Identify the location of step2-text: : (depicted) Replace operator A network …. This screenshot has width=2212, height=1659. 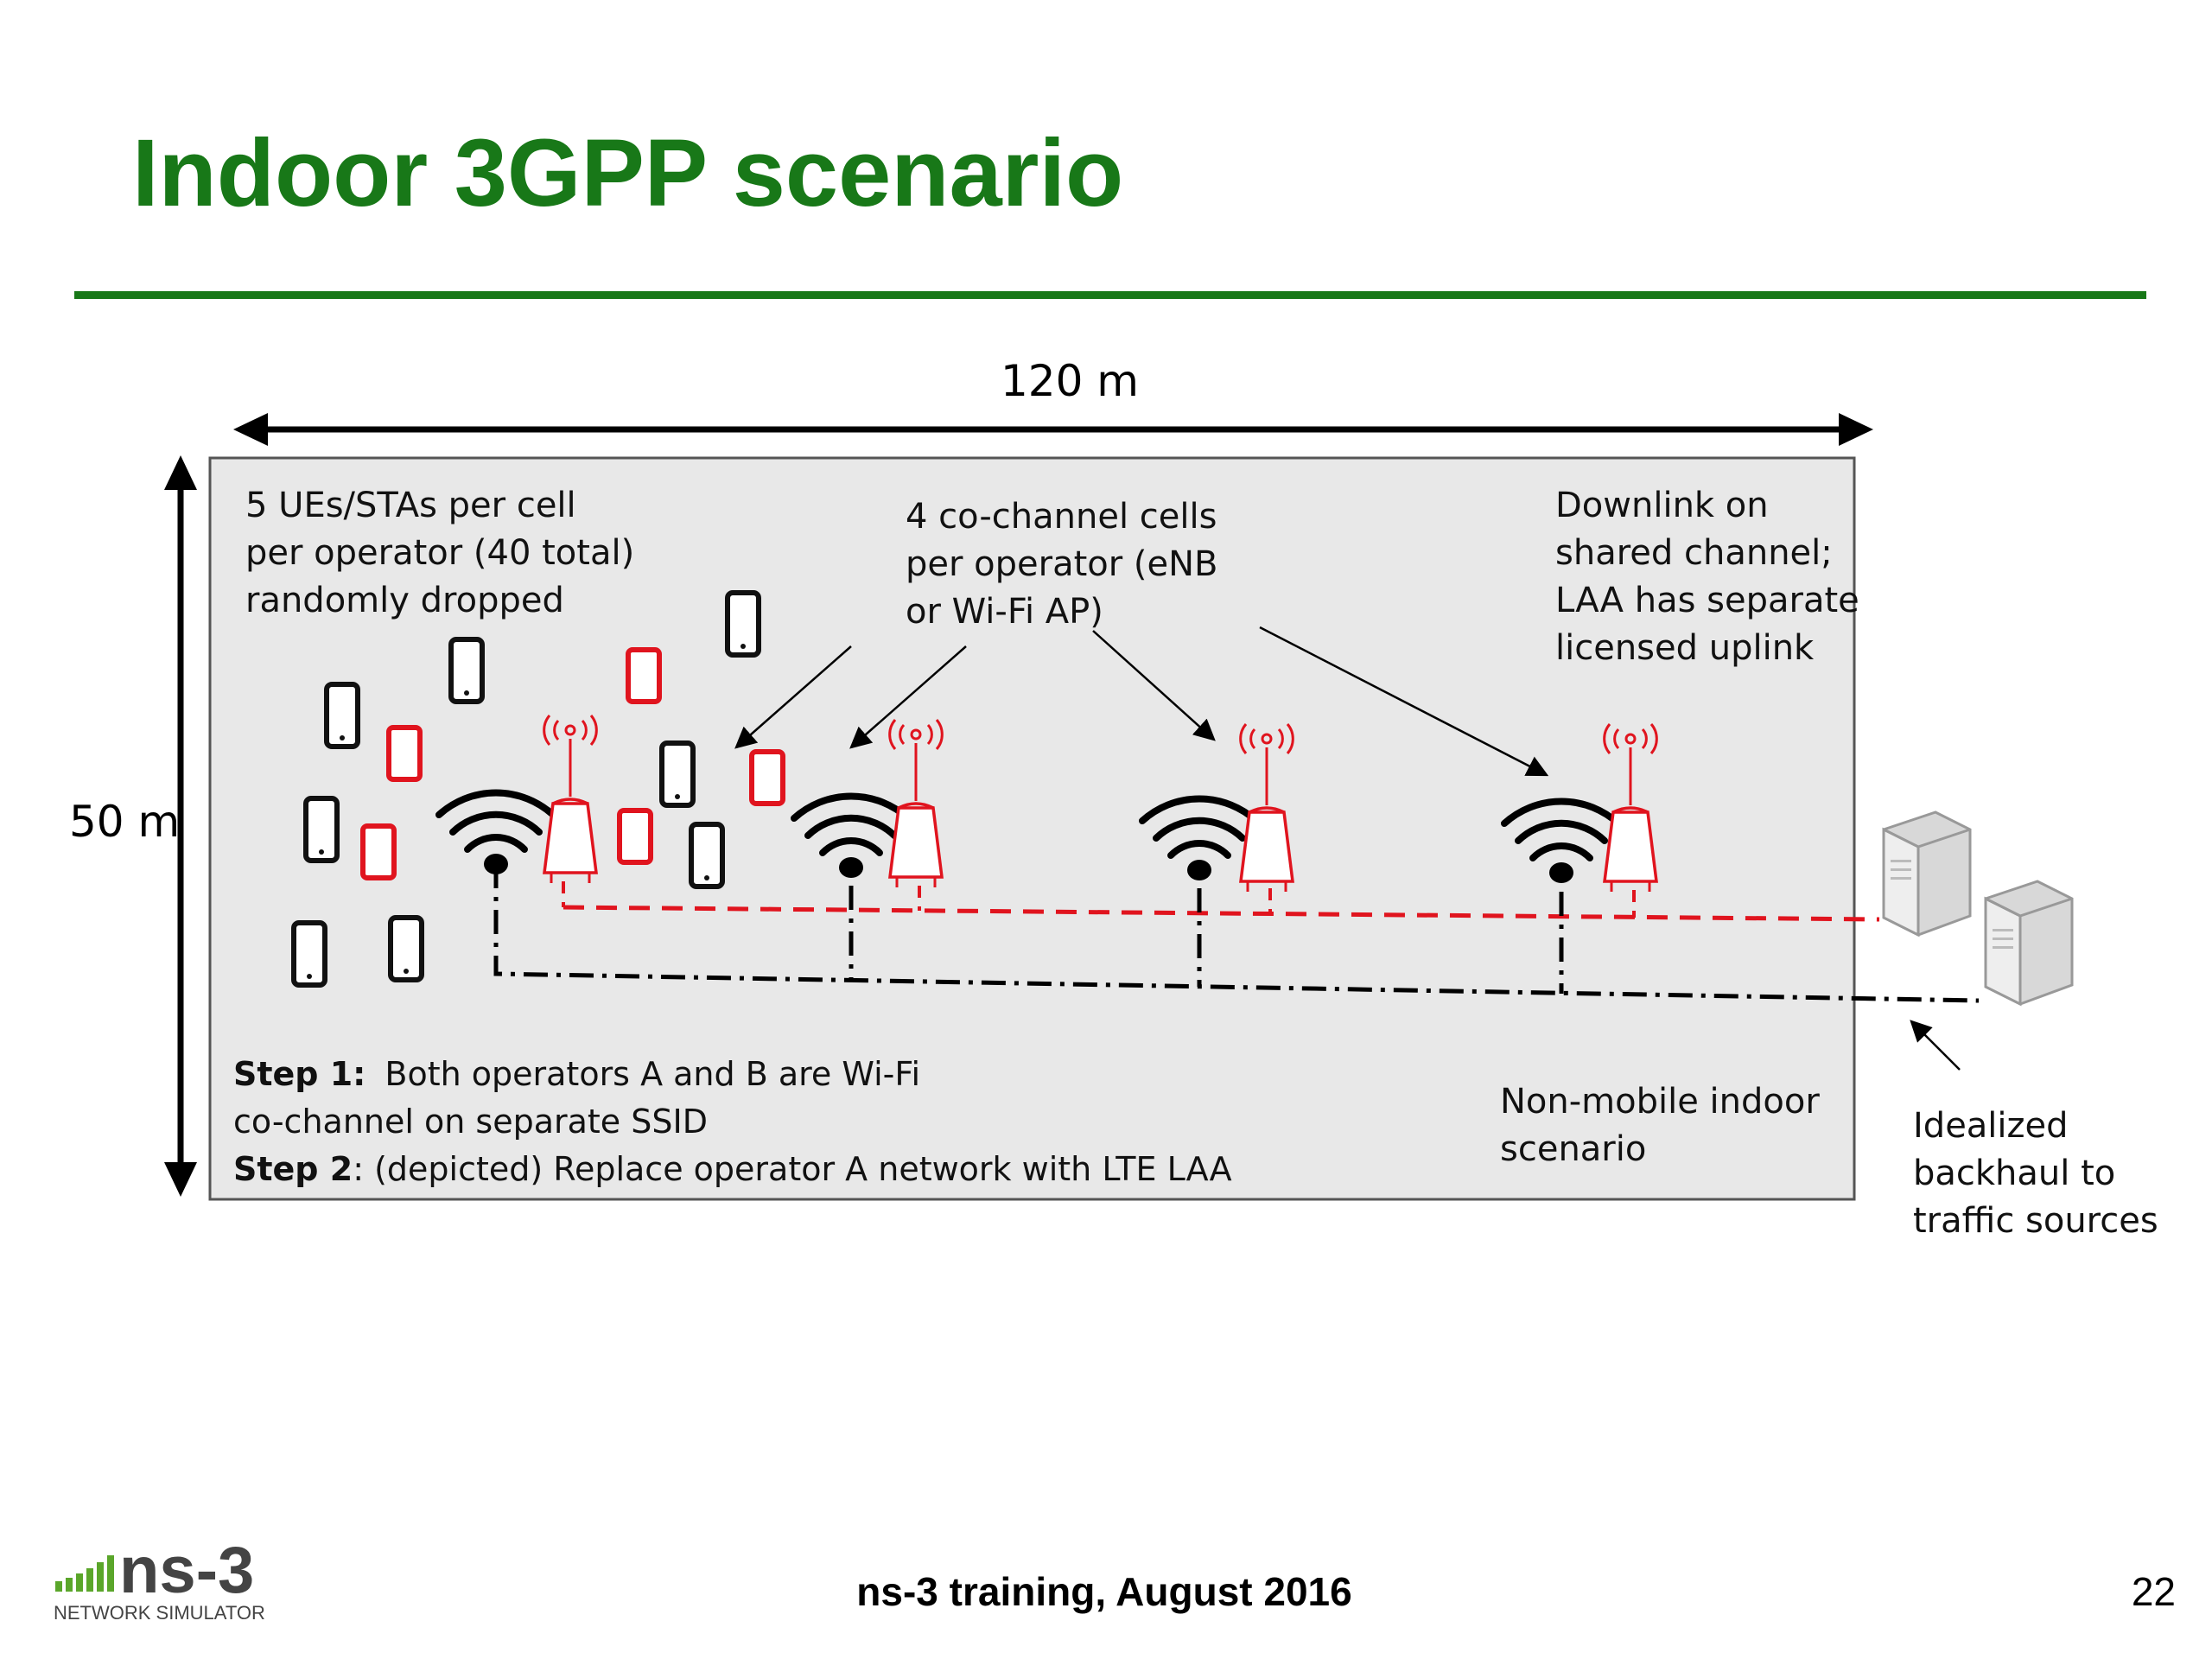
(792, 1169).